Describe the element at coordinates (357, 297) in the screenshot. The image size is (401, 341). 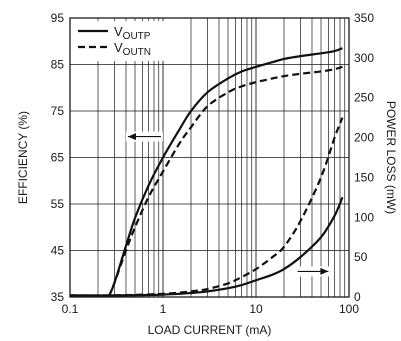
I see `y-tick-label-right: 0` at that location.